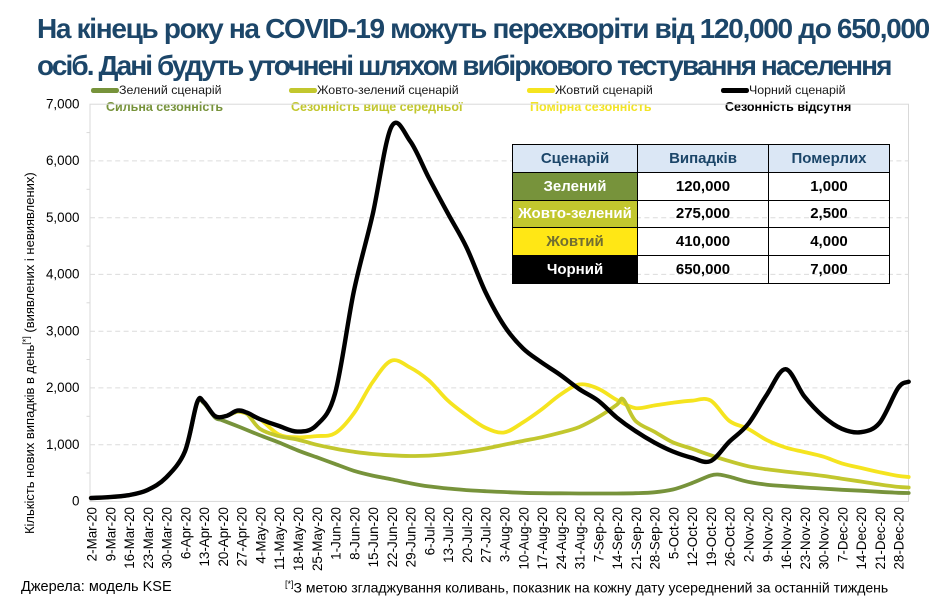  Describe the element at coordinates (580, 538) in the screenshot. I see `svg-text: 31-Aug-20` at that location.